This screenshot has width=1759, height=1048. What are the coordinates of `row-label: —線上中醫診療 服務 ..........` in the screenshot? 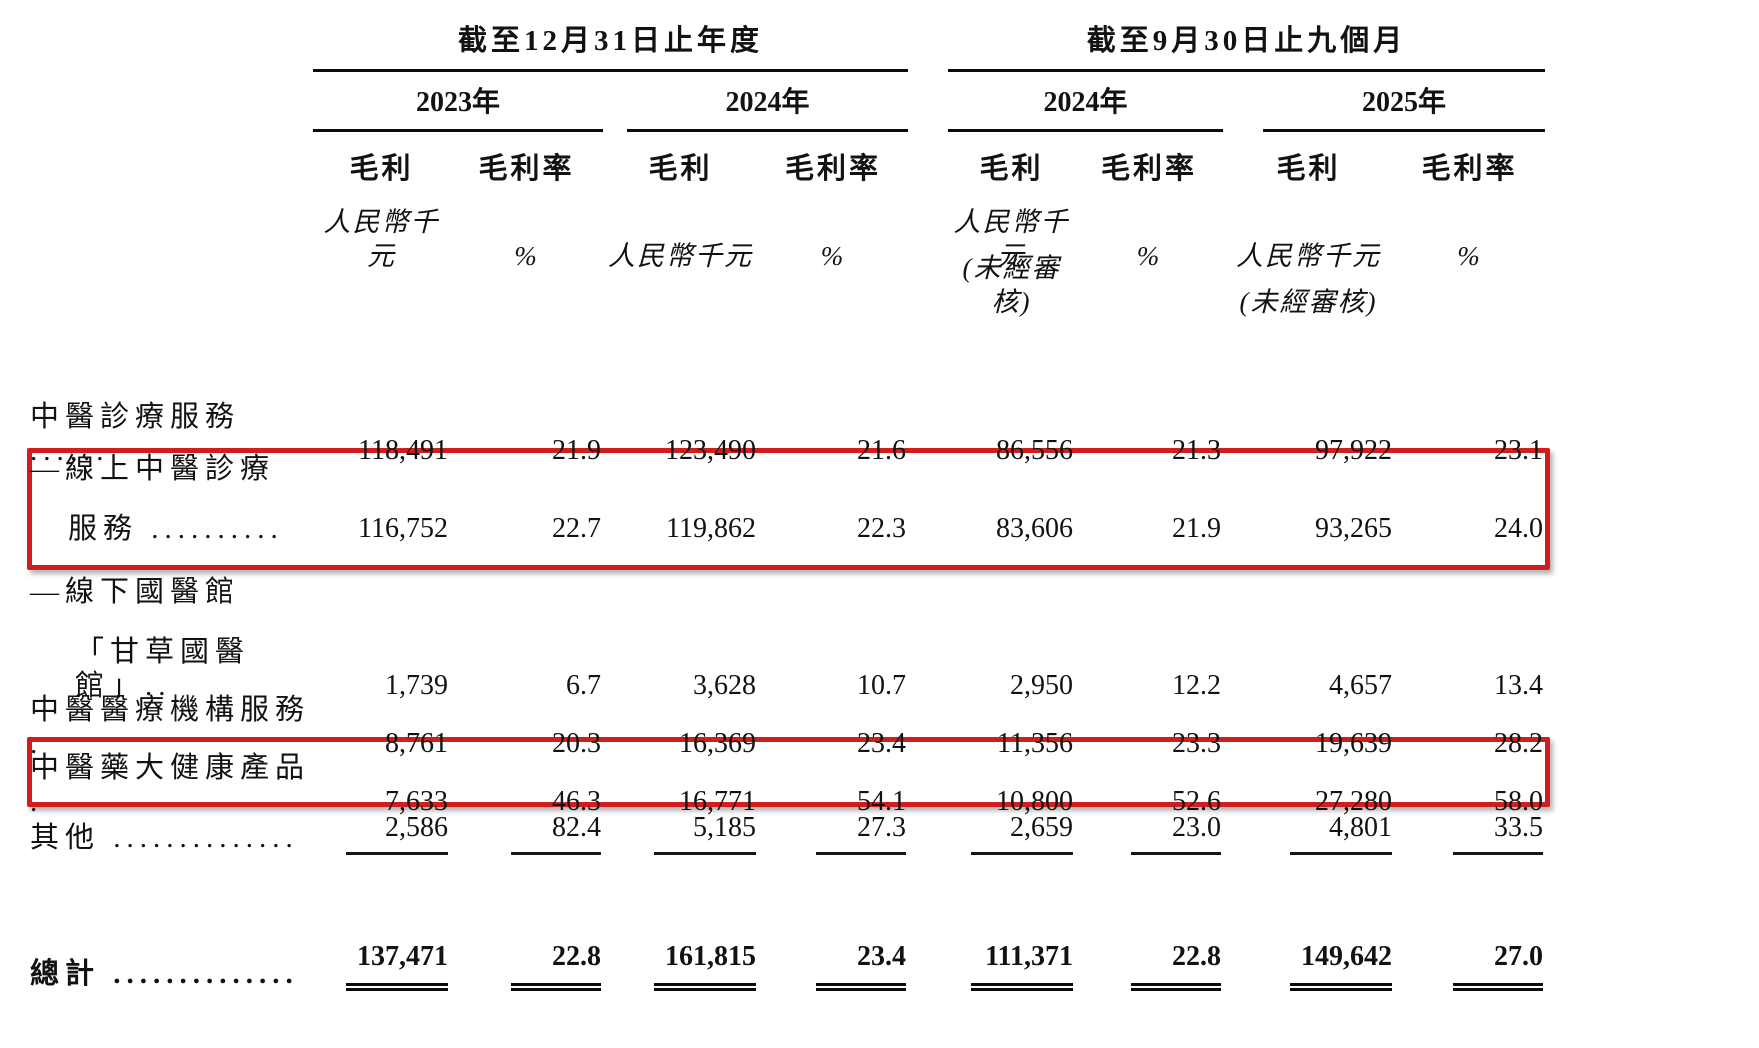 It's located at (171, 499).